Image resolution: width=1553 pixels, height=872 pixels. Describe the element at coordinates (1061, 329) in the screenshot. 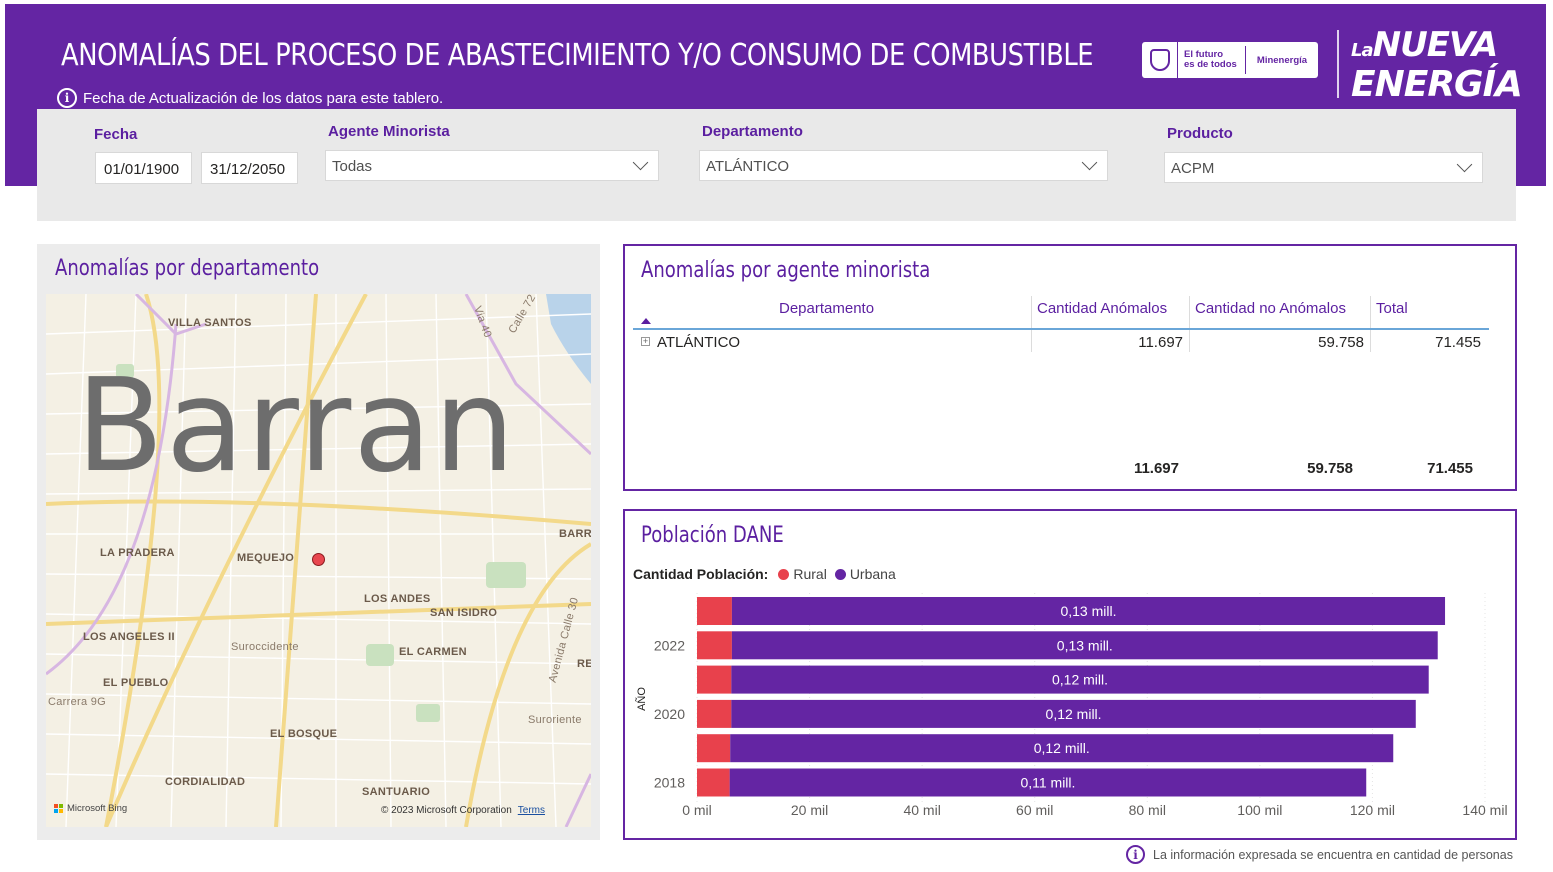

I see `header-underline` at that location.